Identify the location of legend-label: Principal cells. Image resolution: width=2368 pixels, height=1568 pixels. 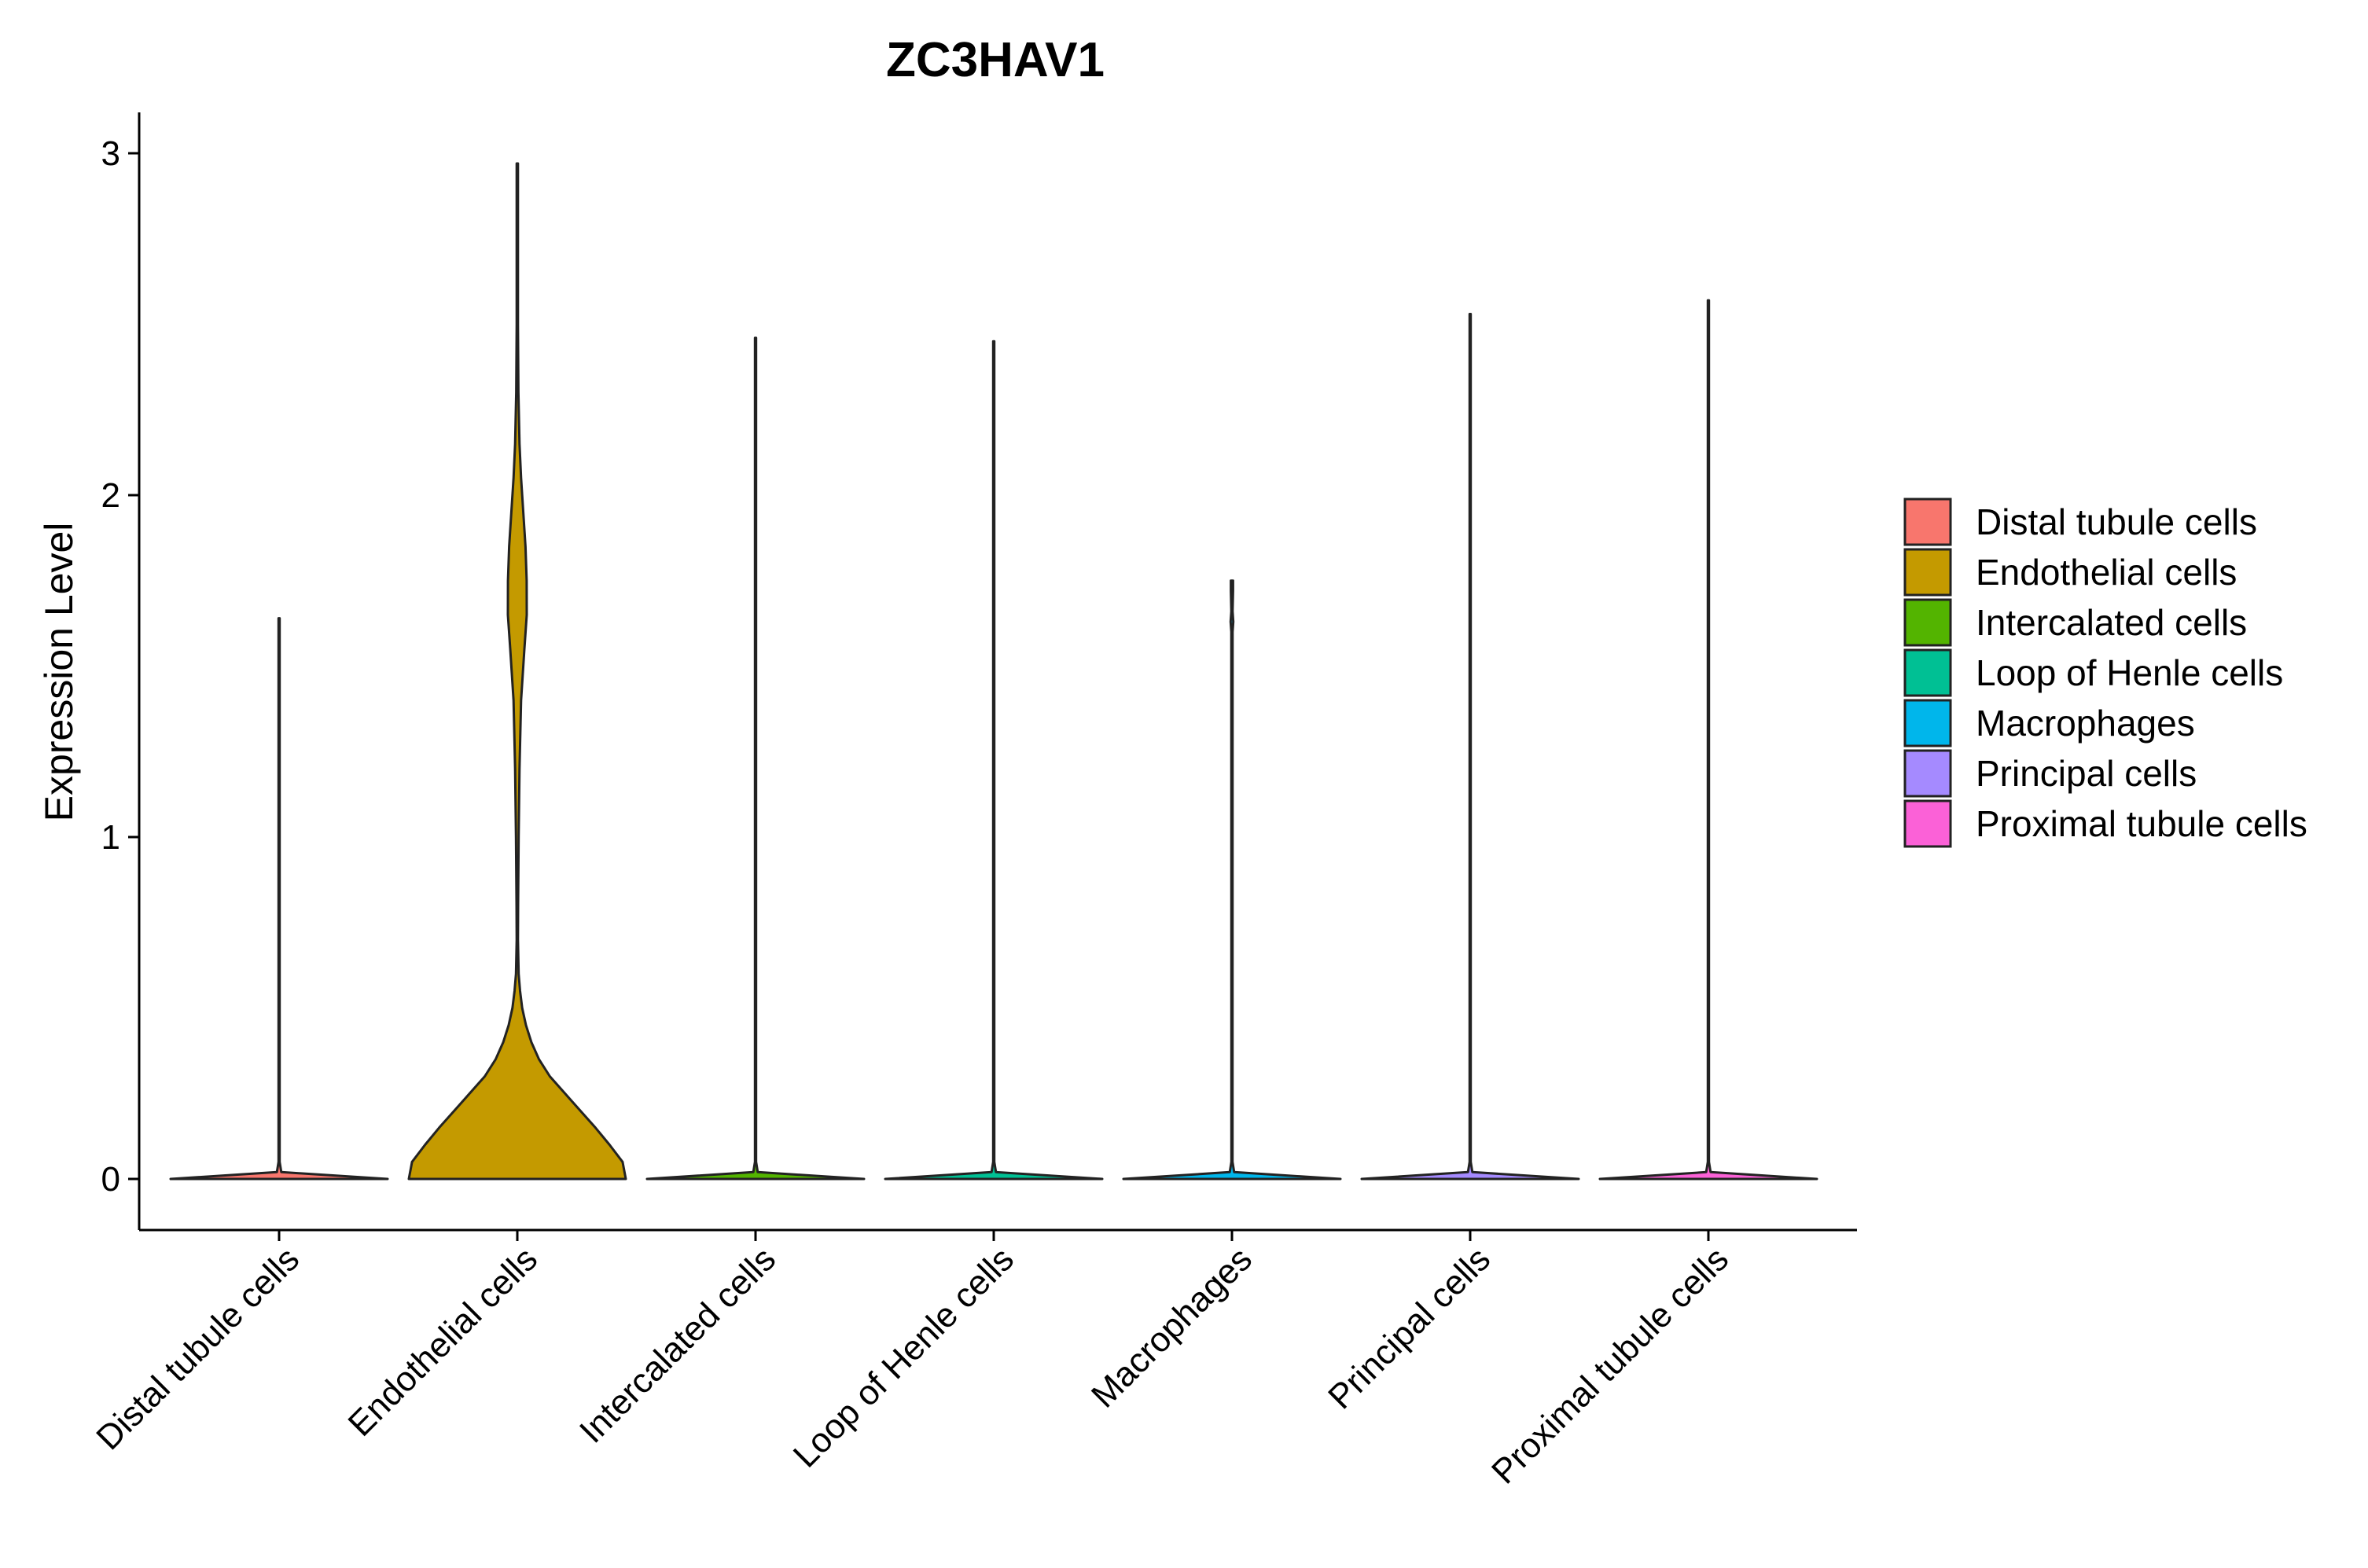
(2086, 773).